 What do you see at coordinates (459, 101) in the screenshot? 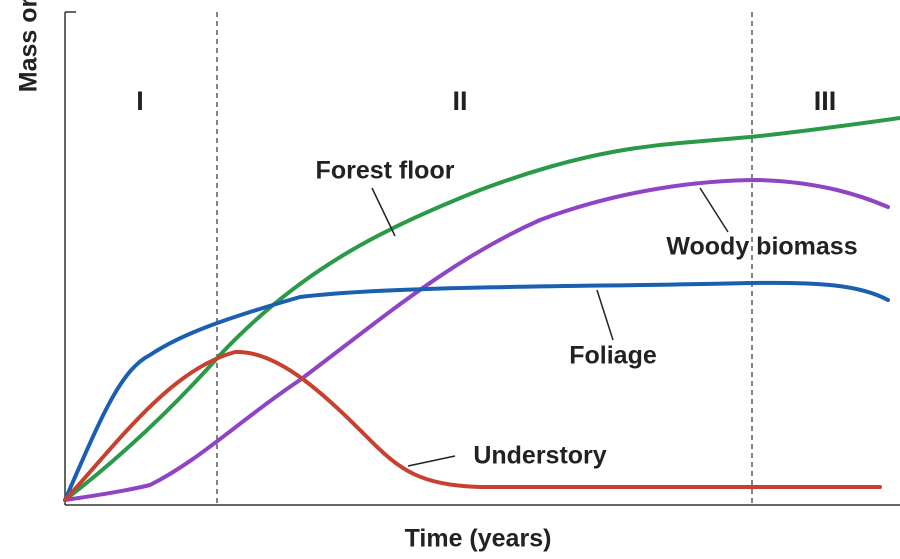
I see `phase-label: II` at bounding box center [459, 101].